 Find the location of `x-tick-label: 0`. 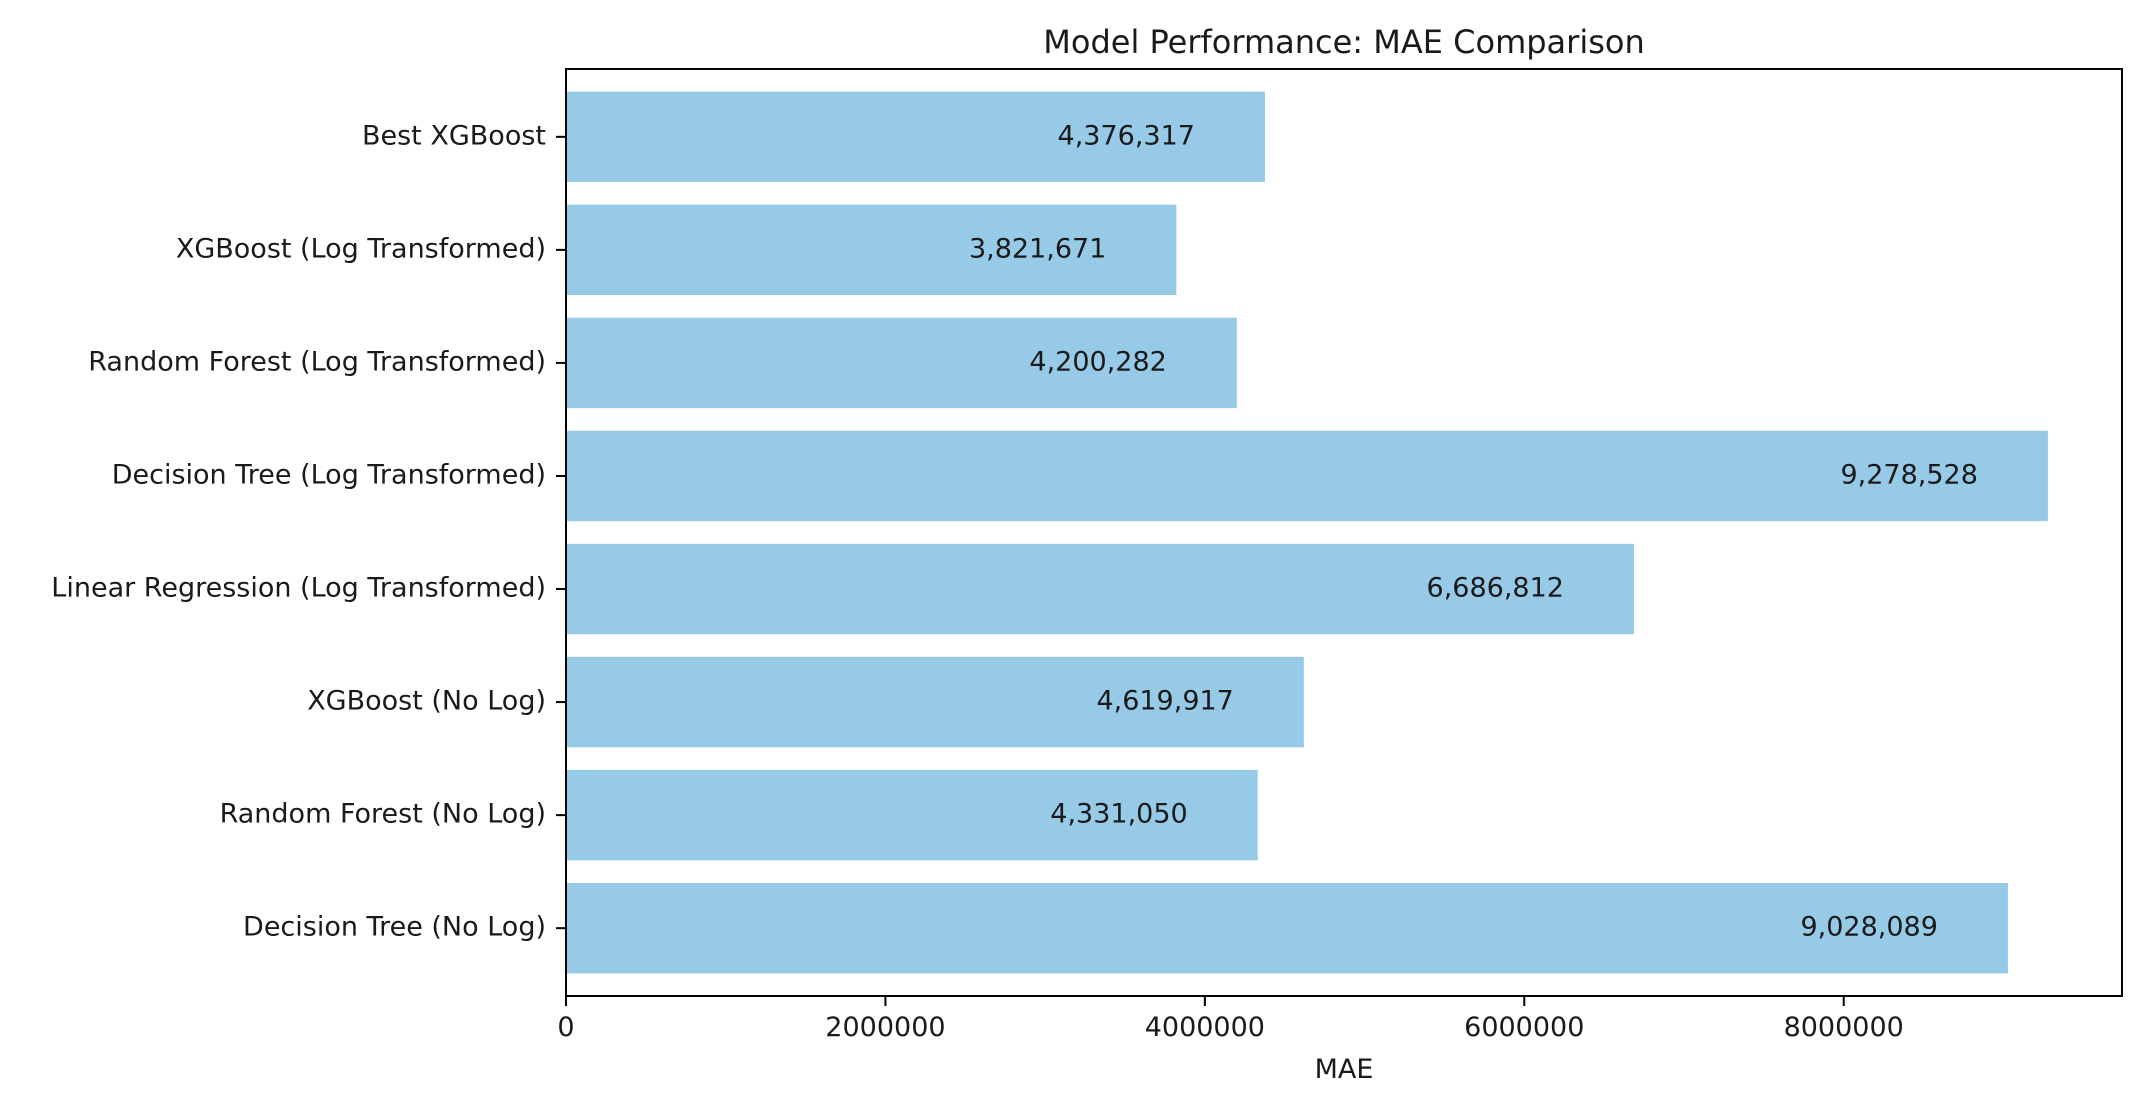

x-tick-label: 0 is located at coordinates (565, 1027).